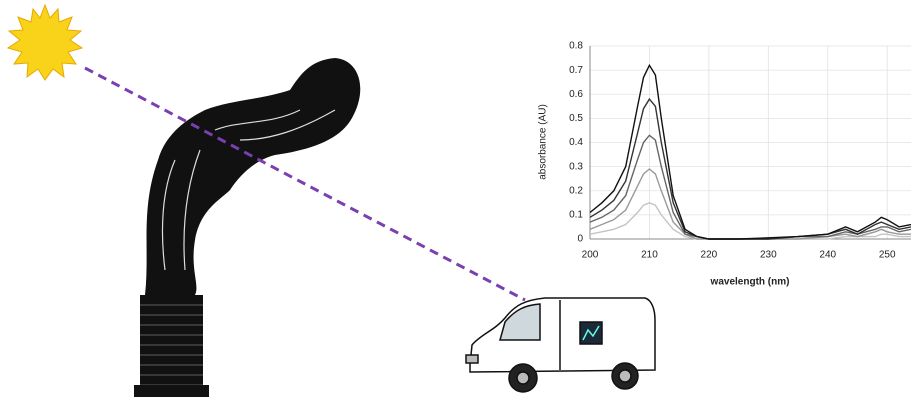  Describe the element at coordinates (750, 204) in the screenshot. I see `spectrum-line` at that location.